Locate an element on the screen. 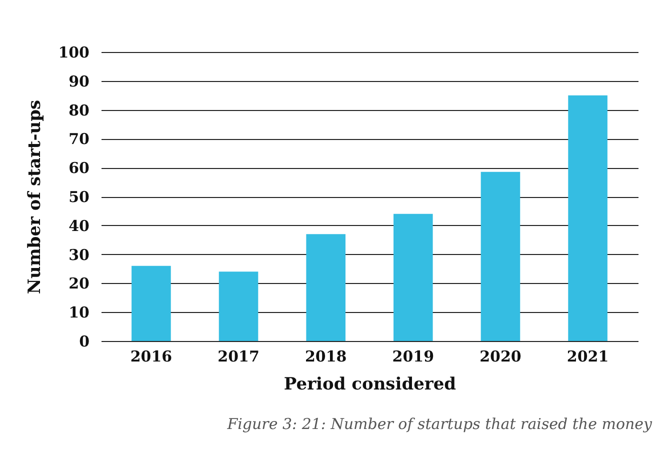  y-tick-label: 50 is located at coordinates (79, 197).